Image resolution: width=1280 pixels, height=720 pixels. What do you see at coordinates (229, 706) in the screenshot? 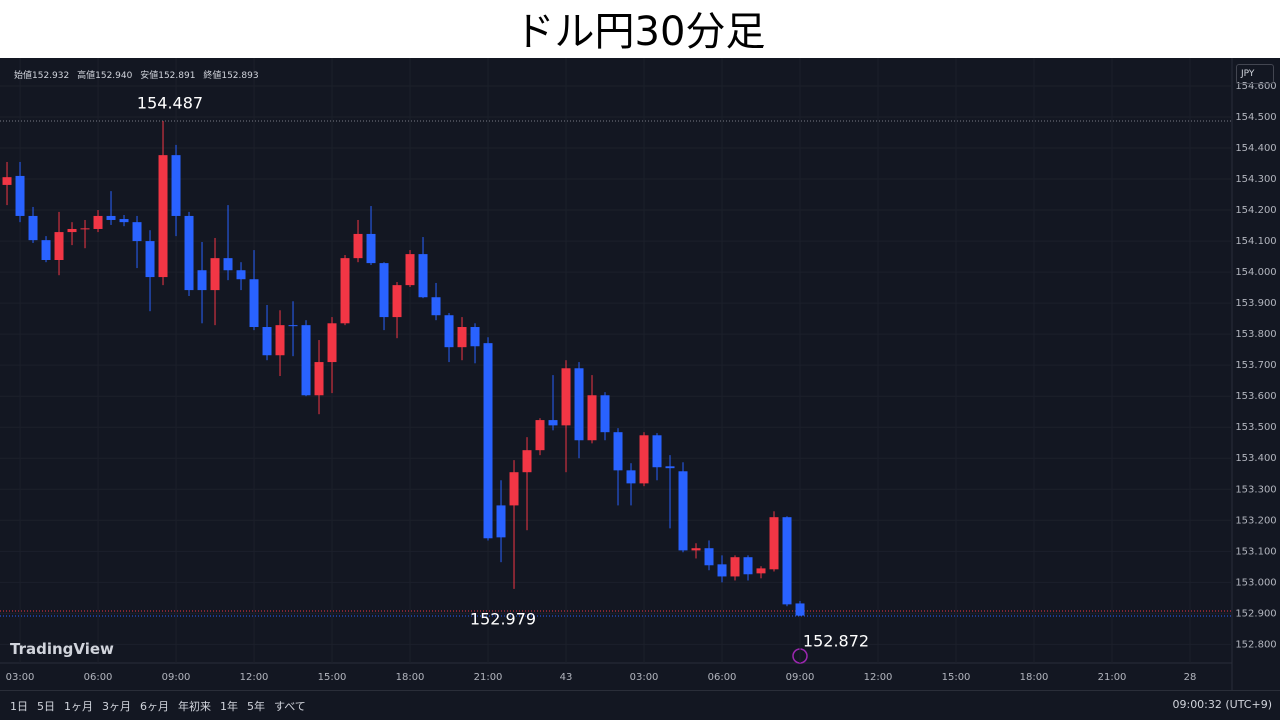
I see `range-button: 1年` at bounding box center [229, 706].